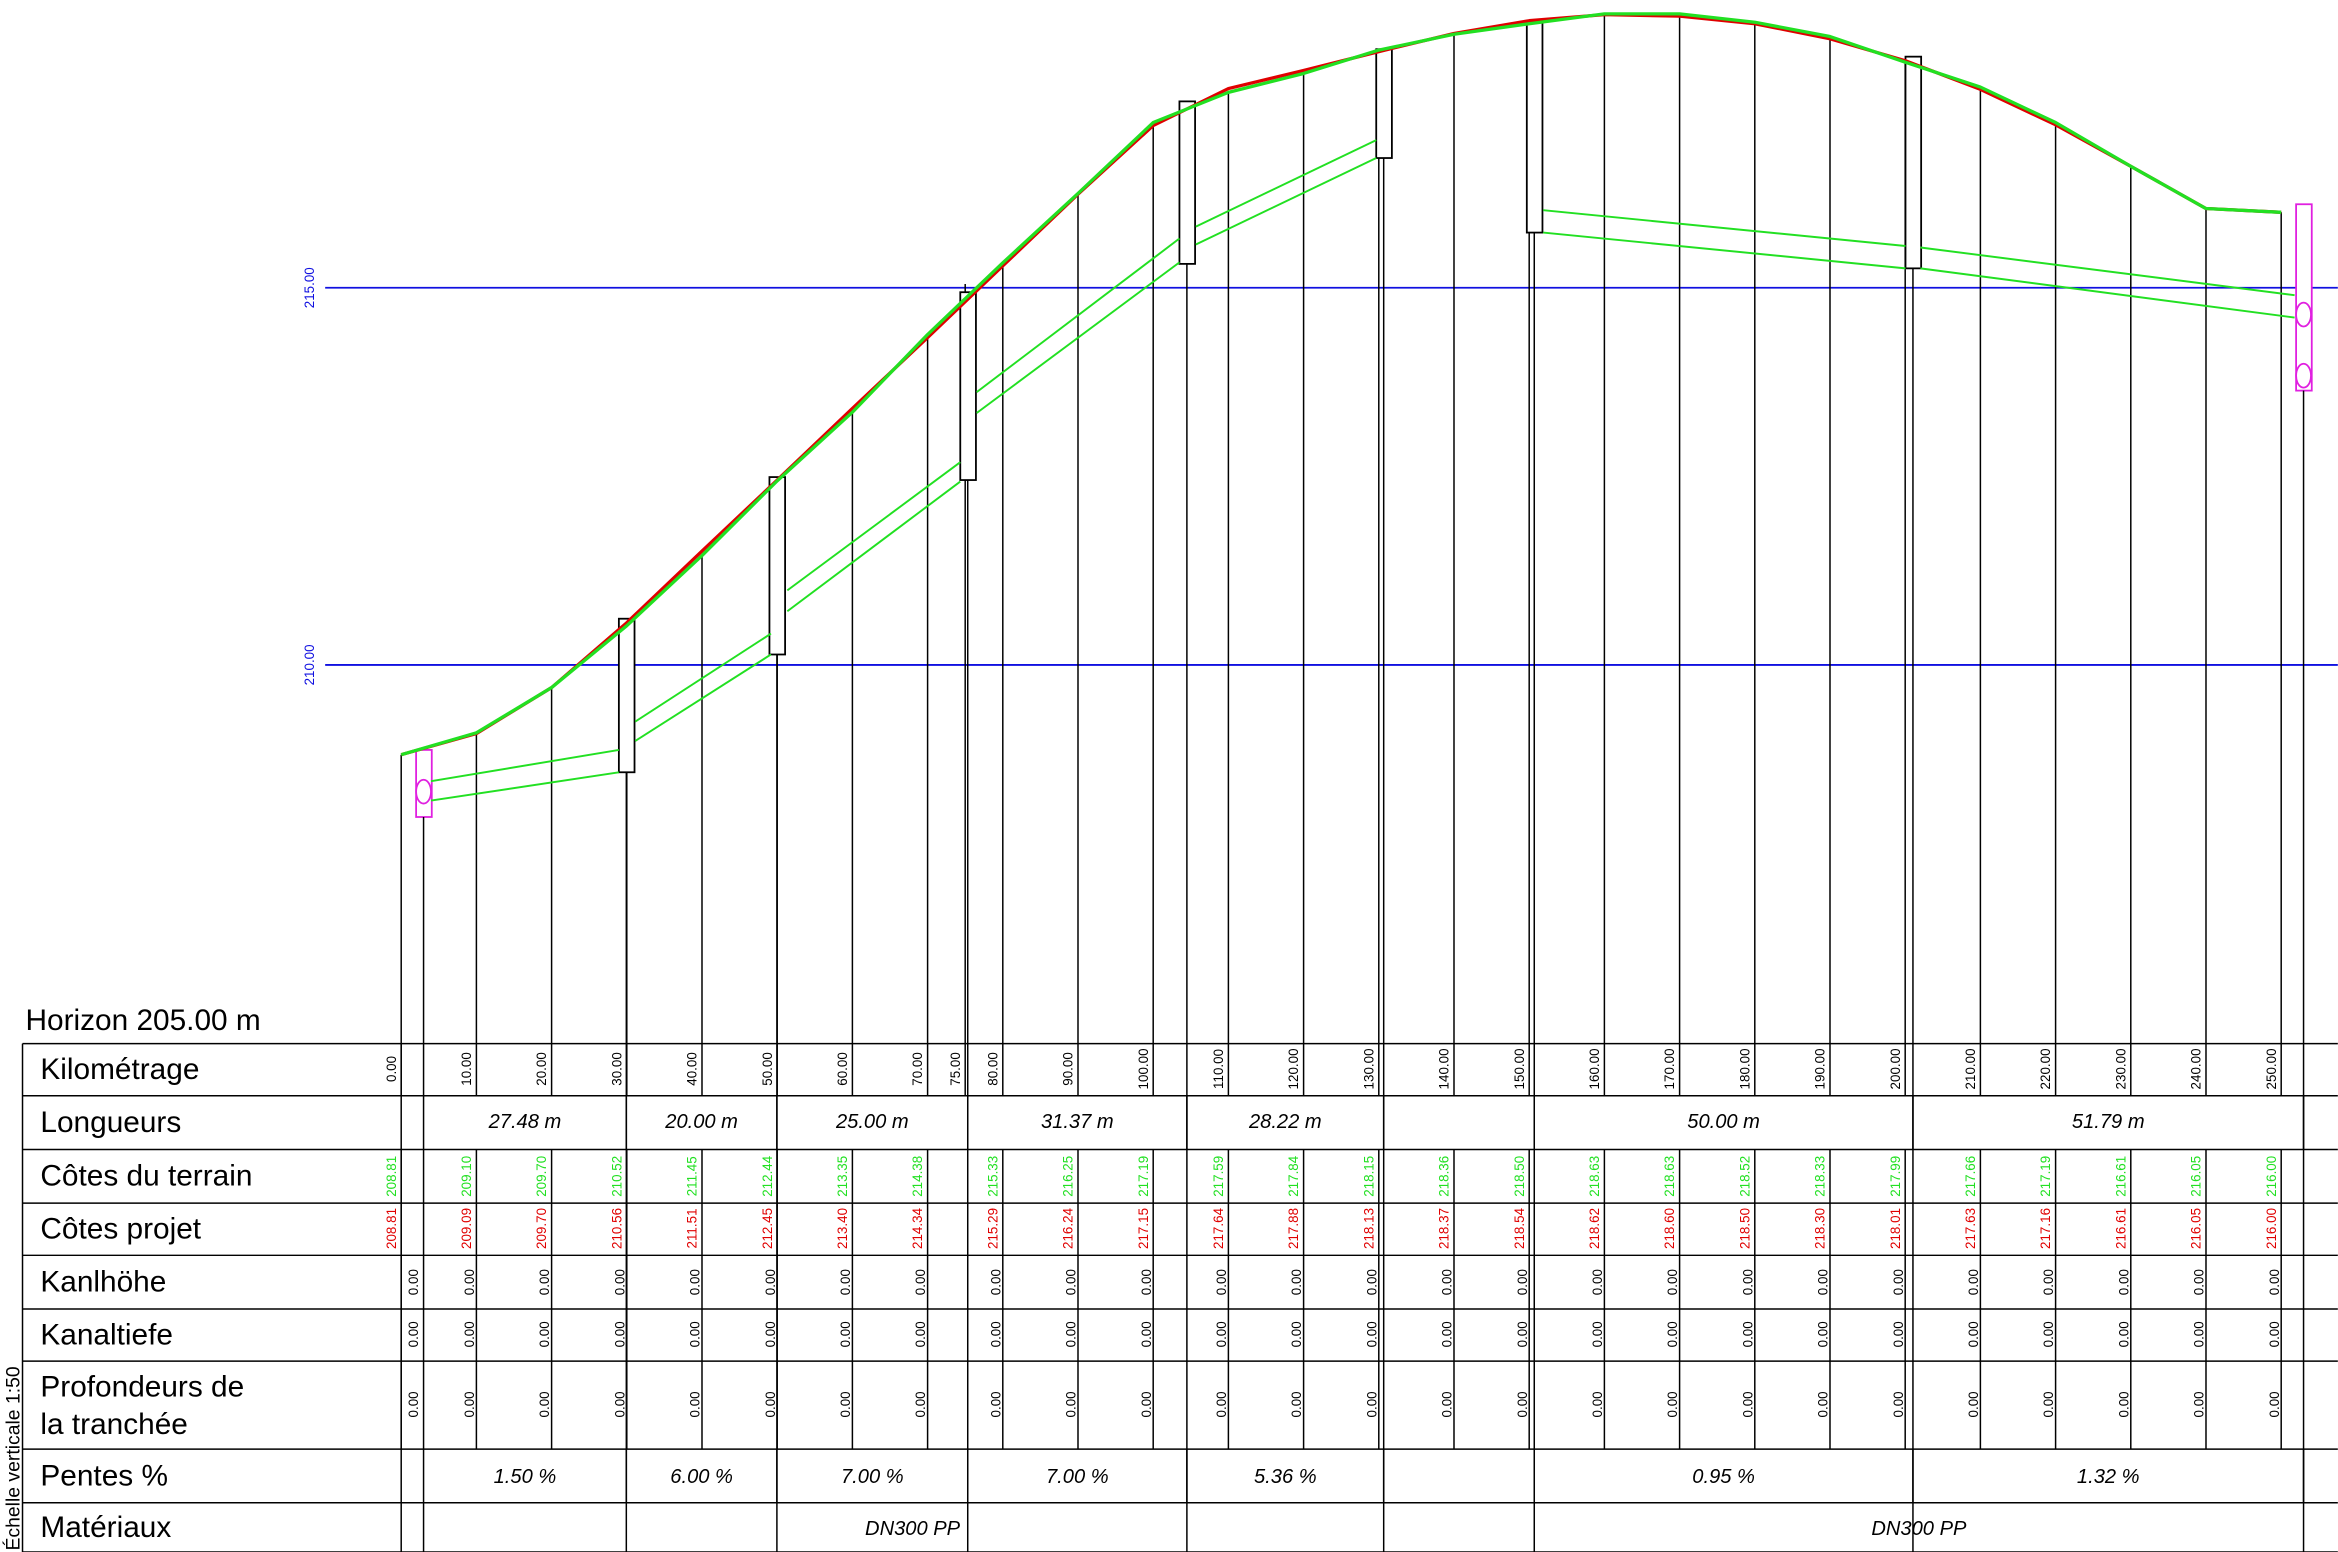 The height and width of the screenshot is (1552, 2338). Describe the element at coordinates (2108, 1122) in the screenshot. I see `segment-length: 51.79 m` at that location.